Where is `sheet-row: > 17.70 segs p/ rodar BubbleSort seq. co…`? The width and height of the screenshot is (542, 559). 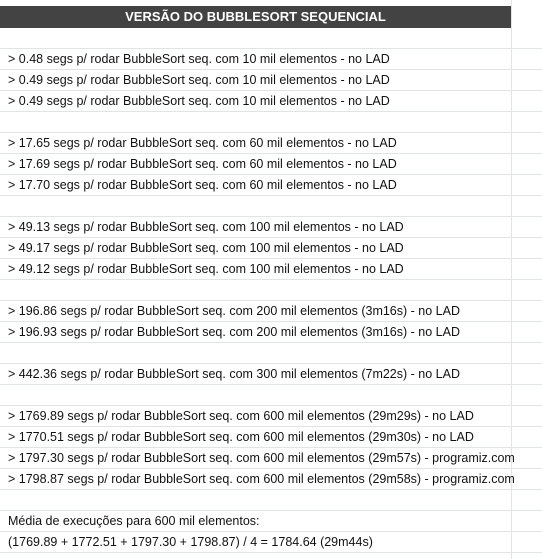
sheet-row: > 17.70 segs p/ rodar BubbleSort seq. co… is located at coordinates (271, 185).